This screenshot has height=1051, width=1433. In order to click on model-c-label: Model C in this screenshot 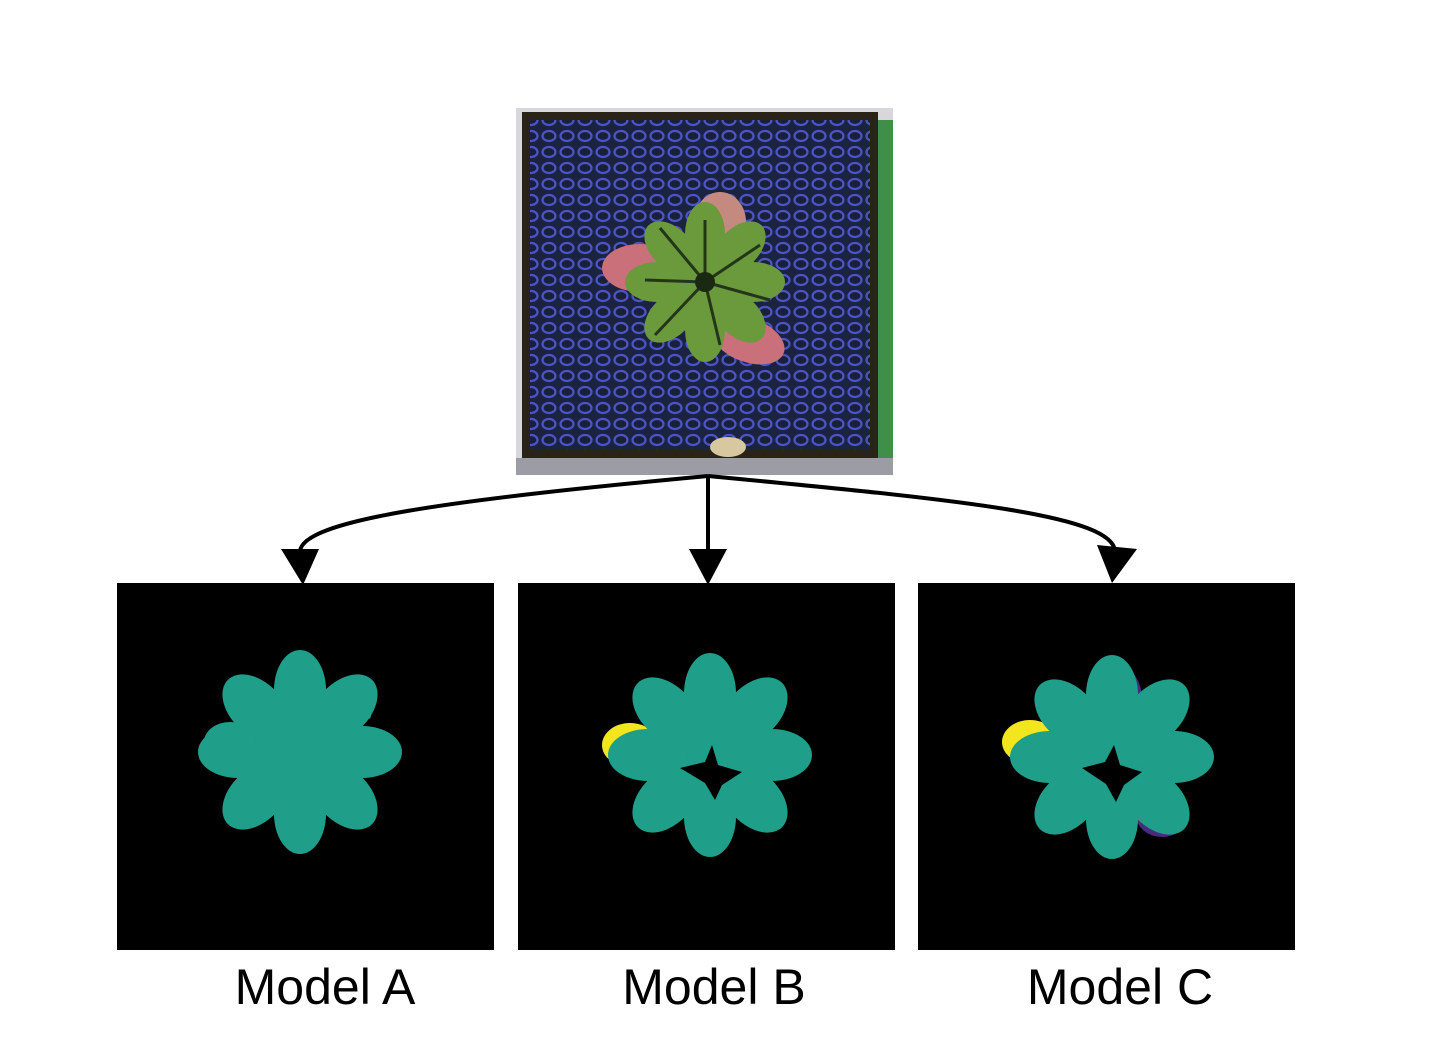, I will do `click(1120, 987)`.